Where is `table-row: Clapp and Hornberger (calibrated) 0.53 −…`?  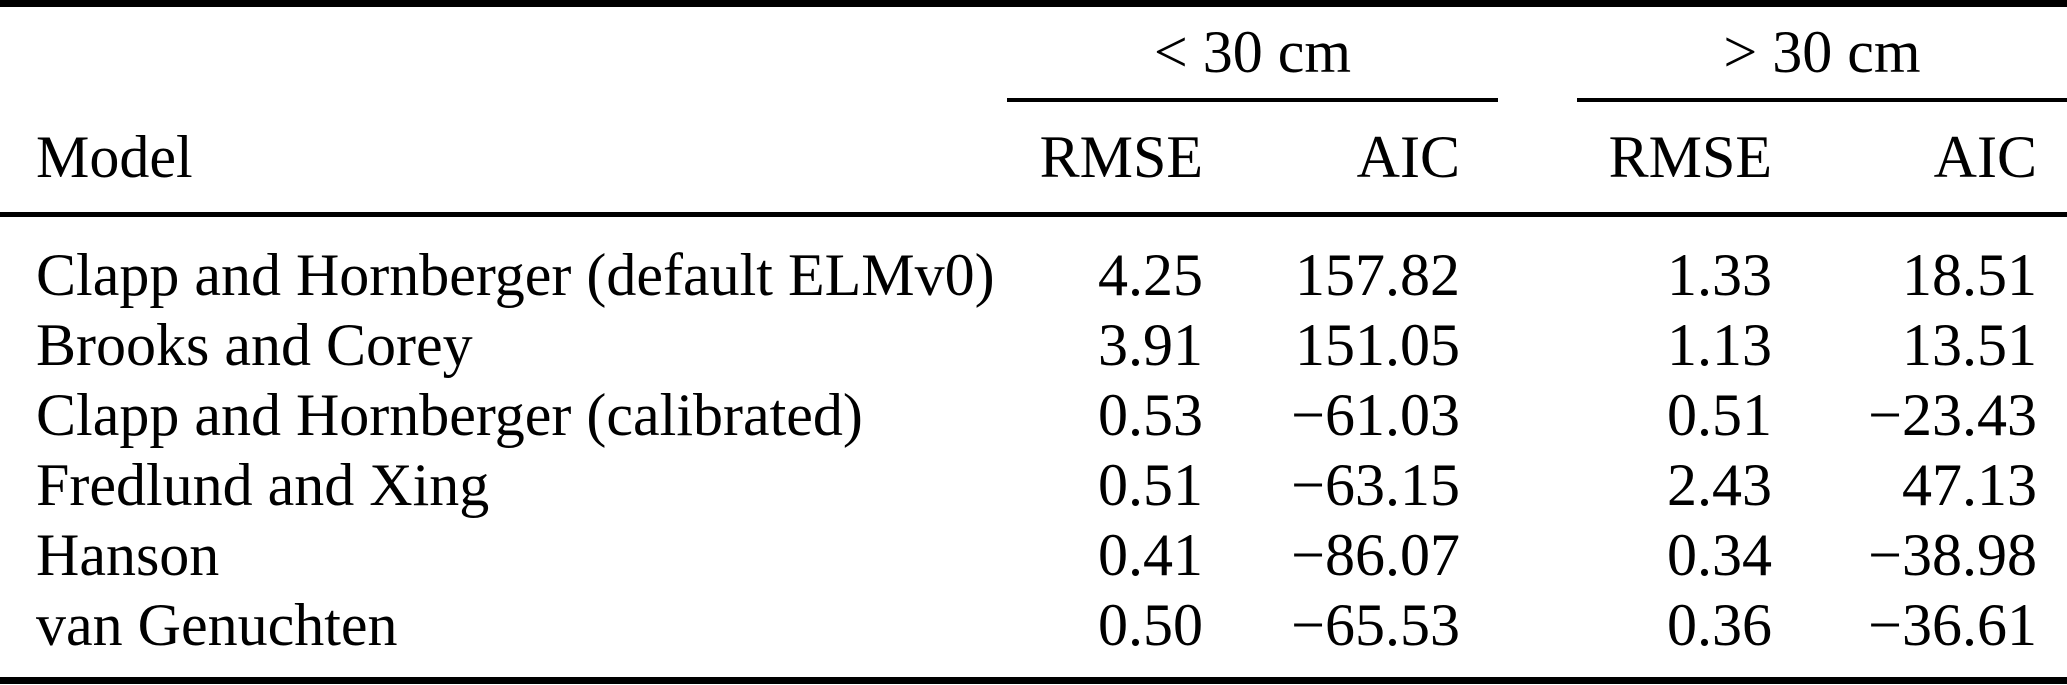 table-row: Clapp and Hornberger (calibrated) 0.53 −… is located at coordinates (1033, 415).